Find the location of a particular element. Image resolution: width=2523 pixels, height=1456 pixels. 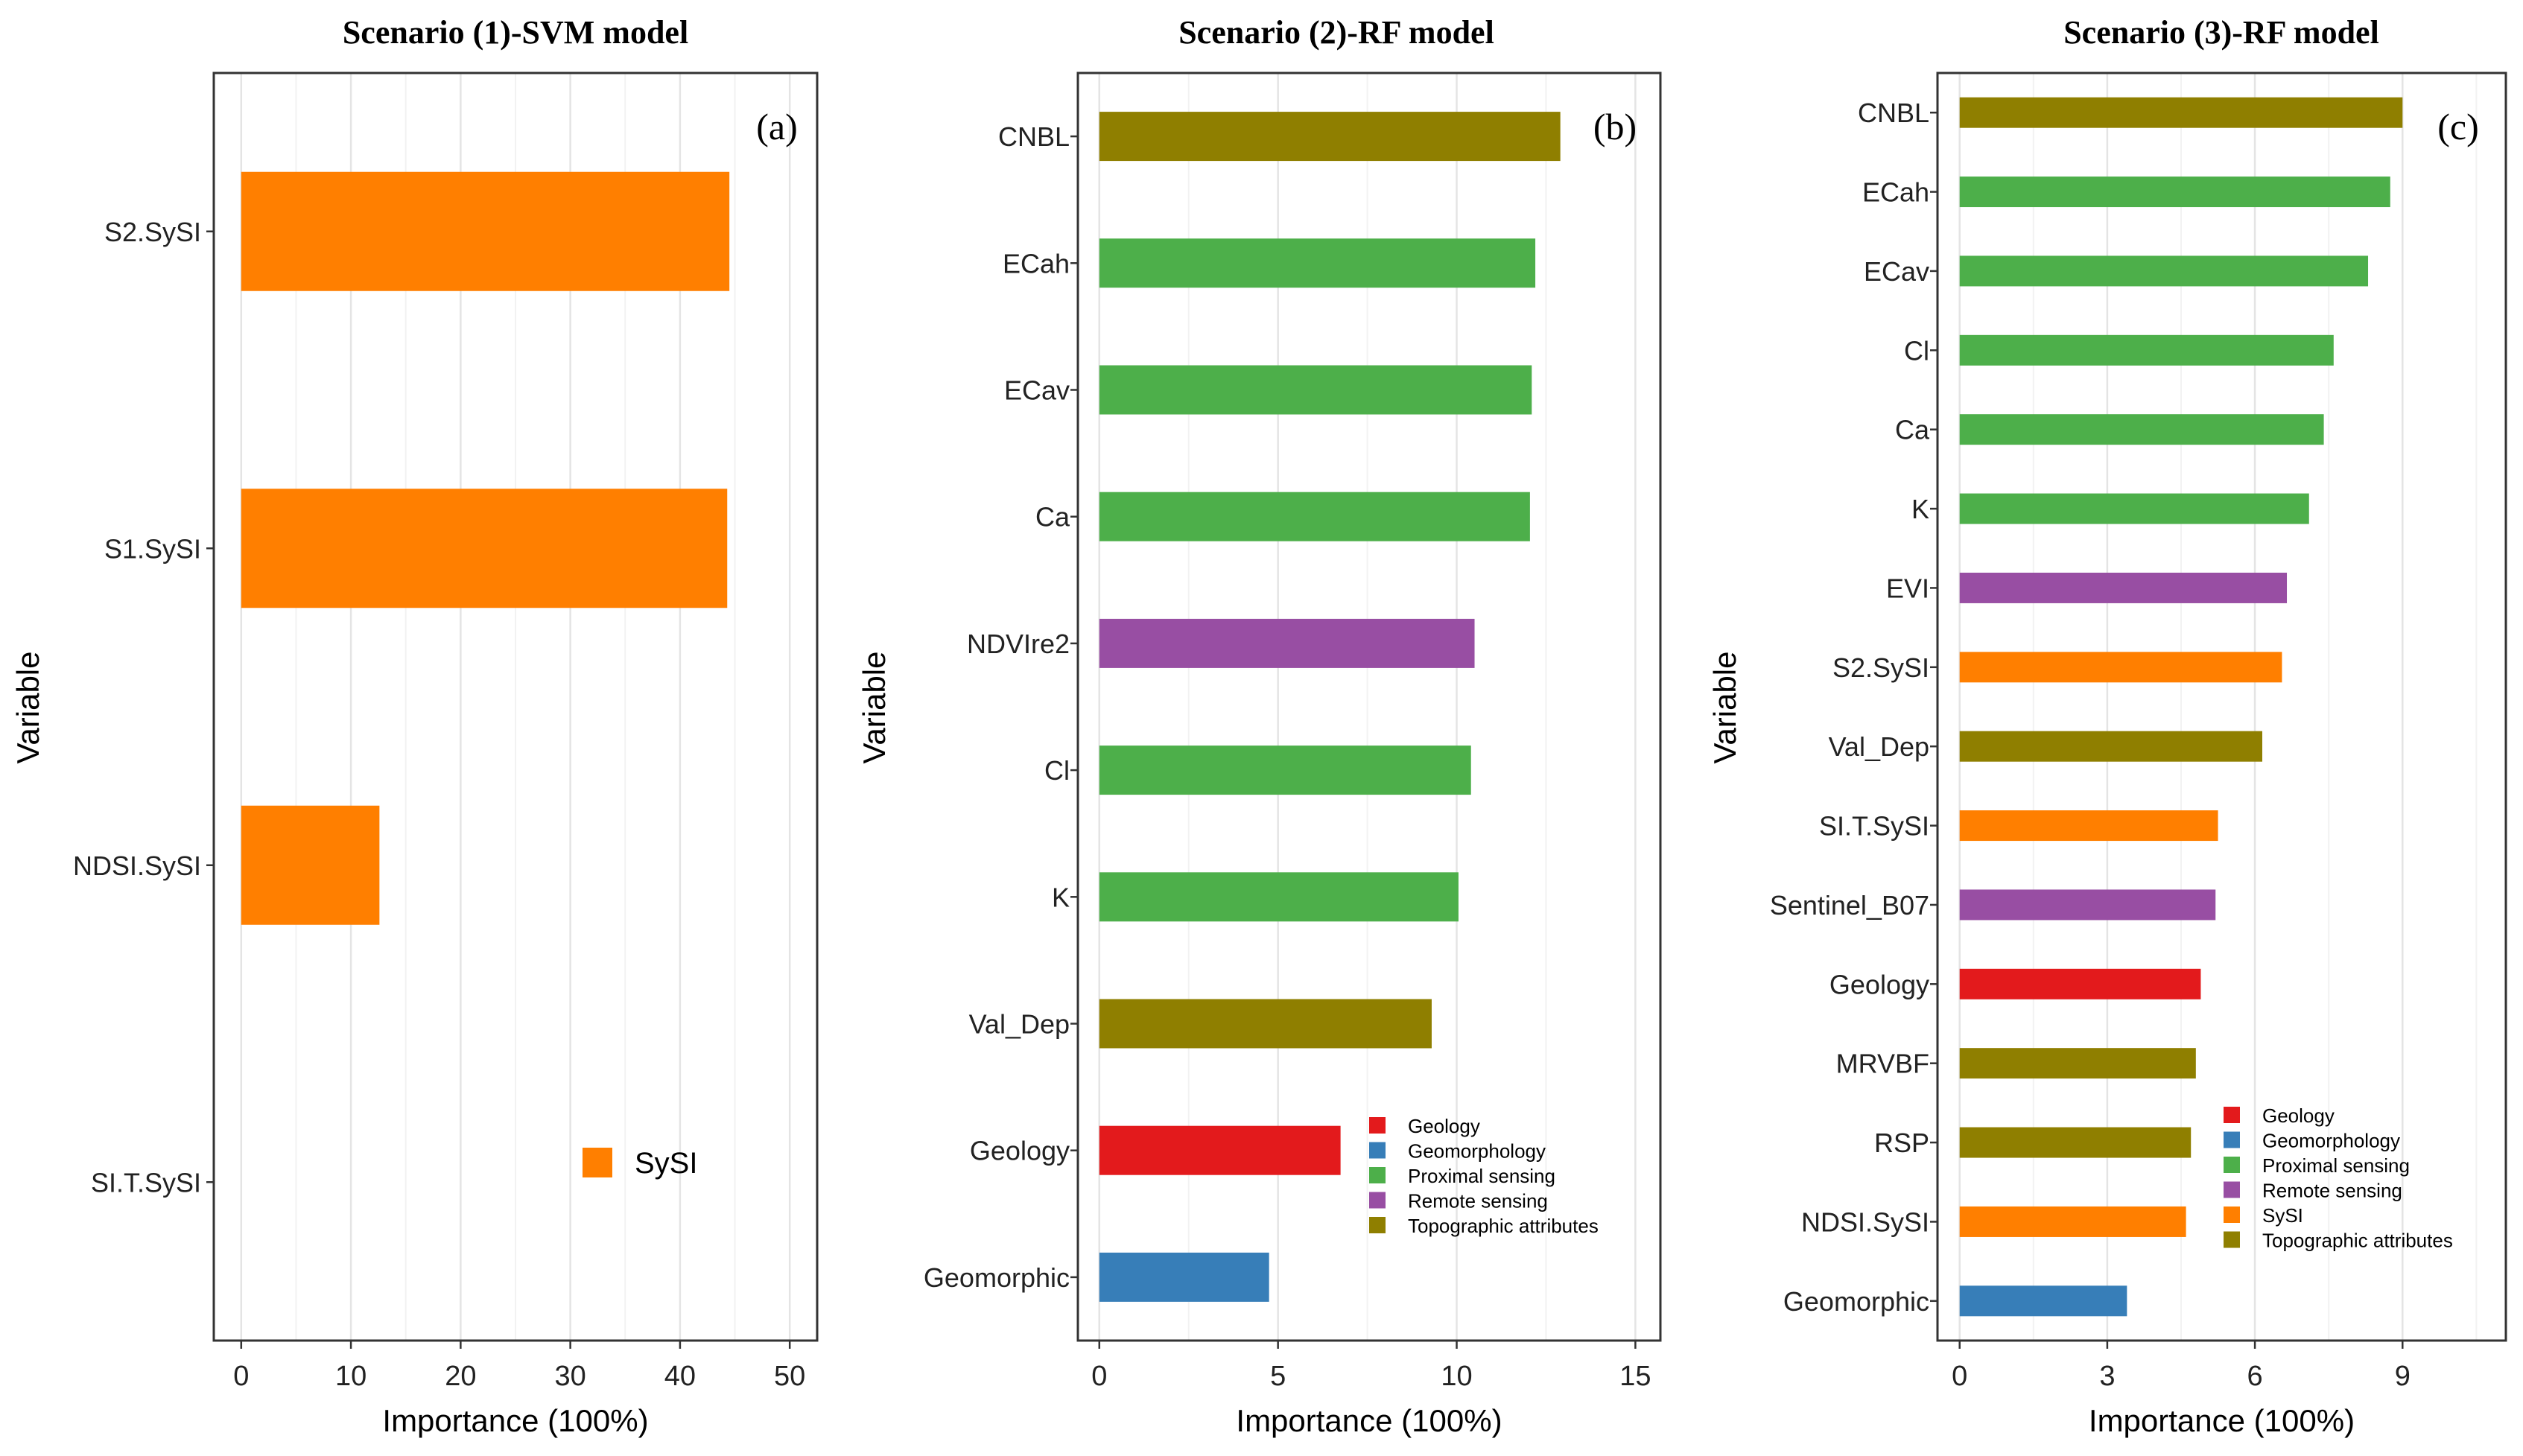

bar-rsp is located at coordinates (2075, 1142).